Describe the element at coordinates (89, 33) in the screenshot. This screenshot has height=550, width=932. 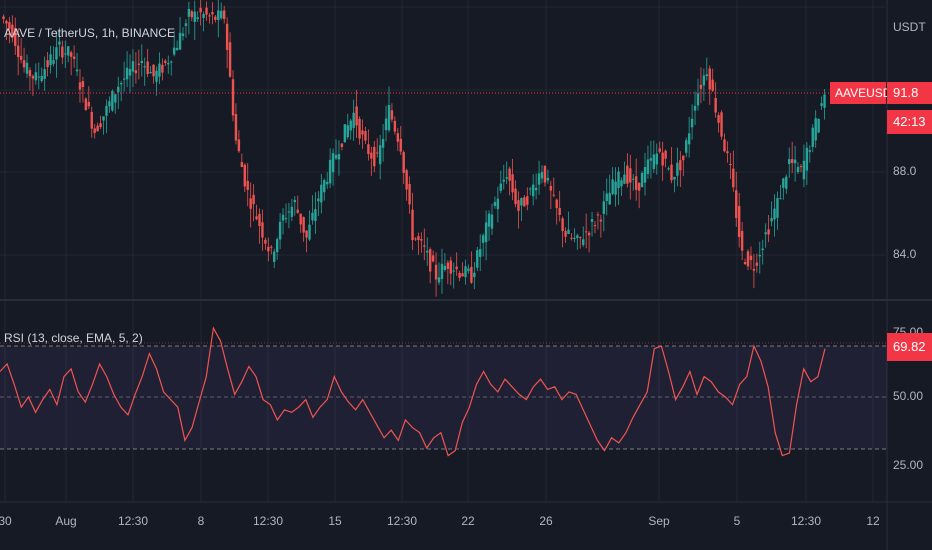
I see `symbol-title: AAVE / TetherUS, 1h, BINANCE` at that location.